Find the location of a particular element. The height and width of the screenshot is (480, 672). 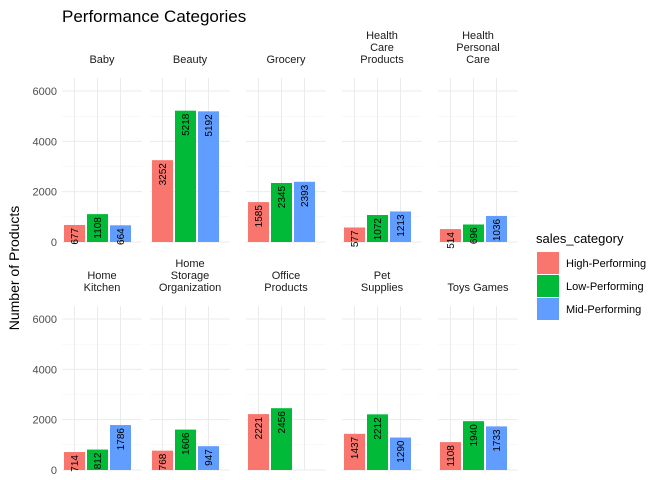

data-label: 577 is located at coordinates (355, 238).